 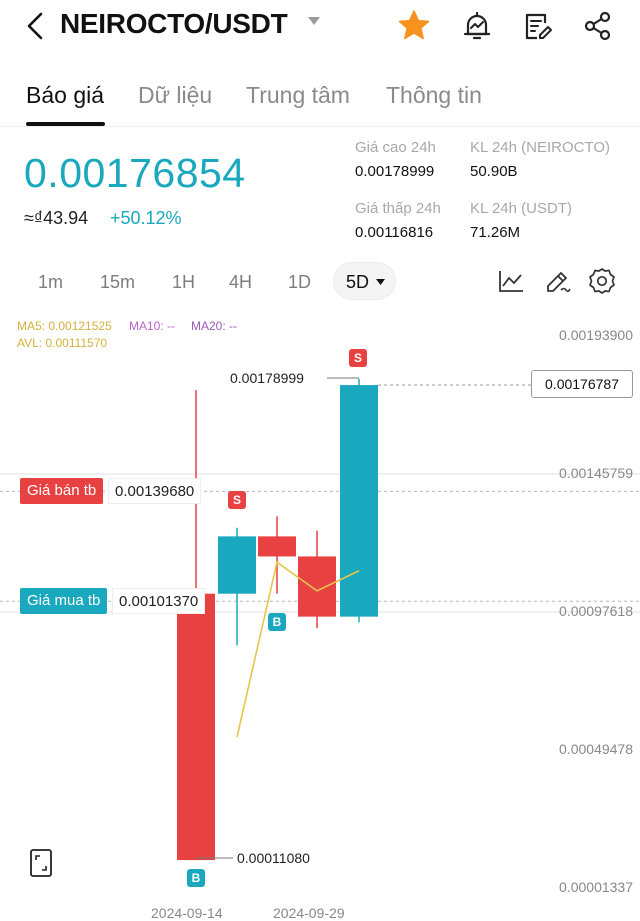 I want to click on draw-tool-icon, so click(x=557, y=281).